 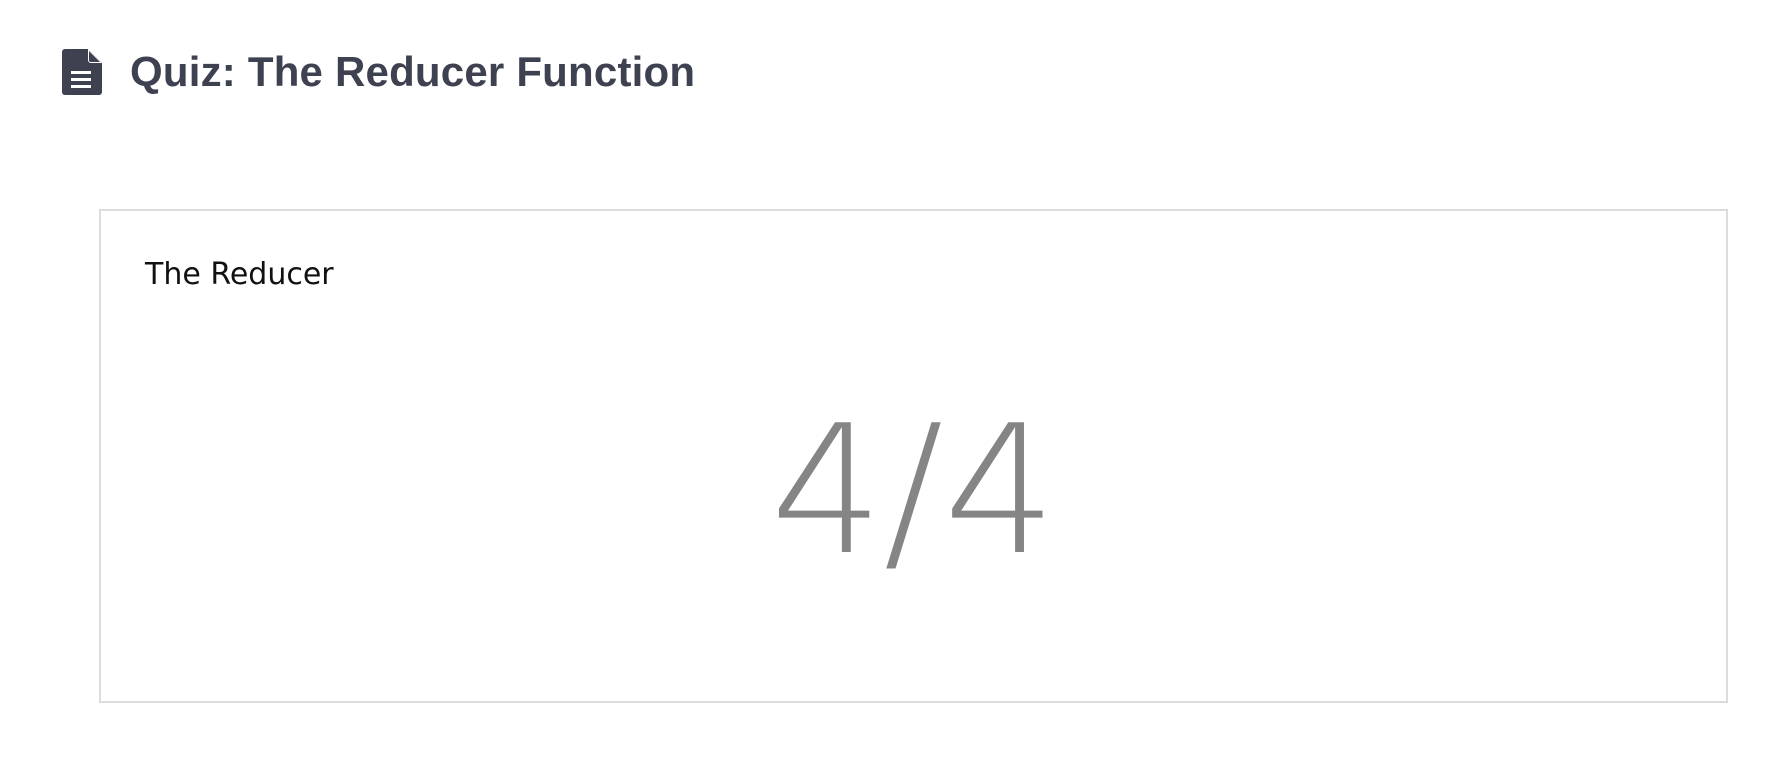 What do you see at coordinates (413, 71) in the screenshot?
I see `page-title: Quiz: The Reducer Function` at bounding box center [413, 71].